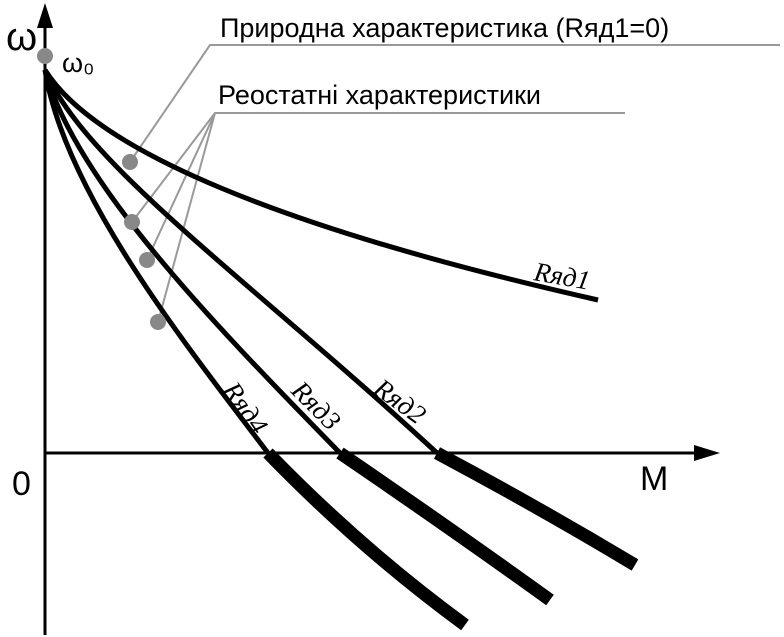 The height and width of the screenshot is (637, 784). What do you see at coordinates (101, 189) in the screenshot?
I see `dots` at bounding box center [101, 189].